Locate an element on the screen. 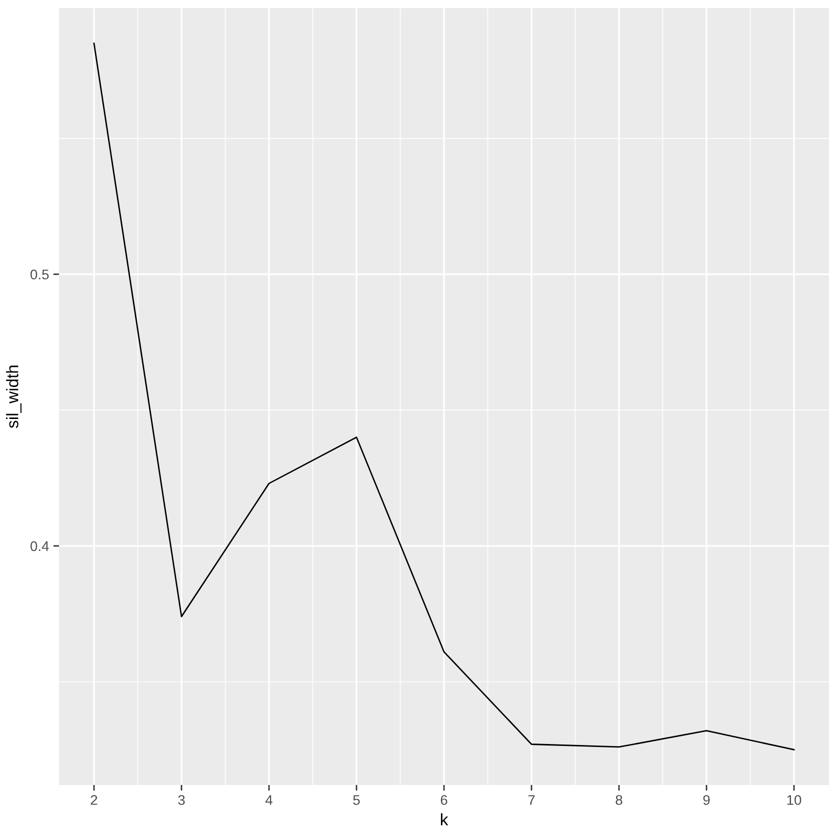 This screenshot has height=840, width=840. x-tick-label: 5 is located at coordinates (356, 800).